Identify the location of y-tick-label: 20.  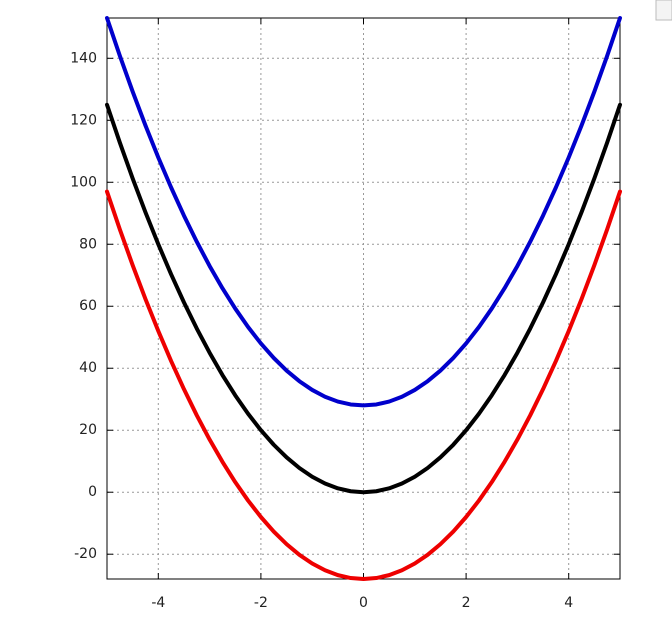
(88, 430).